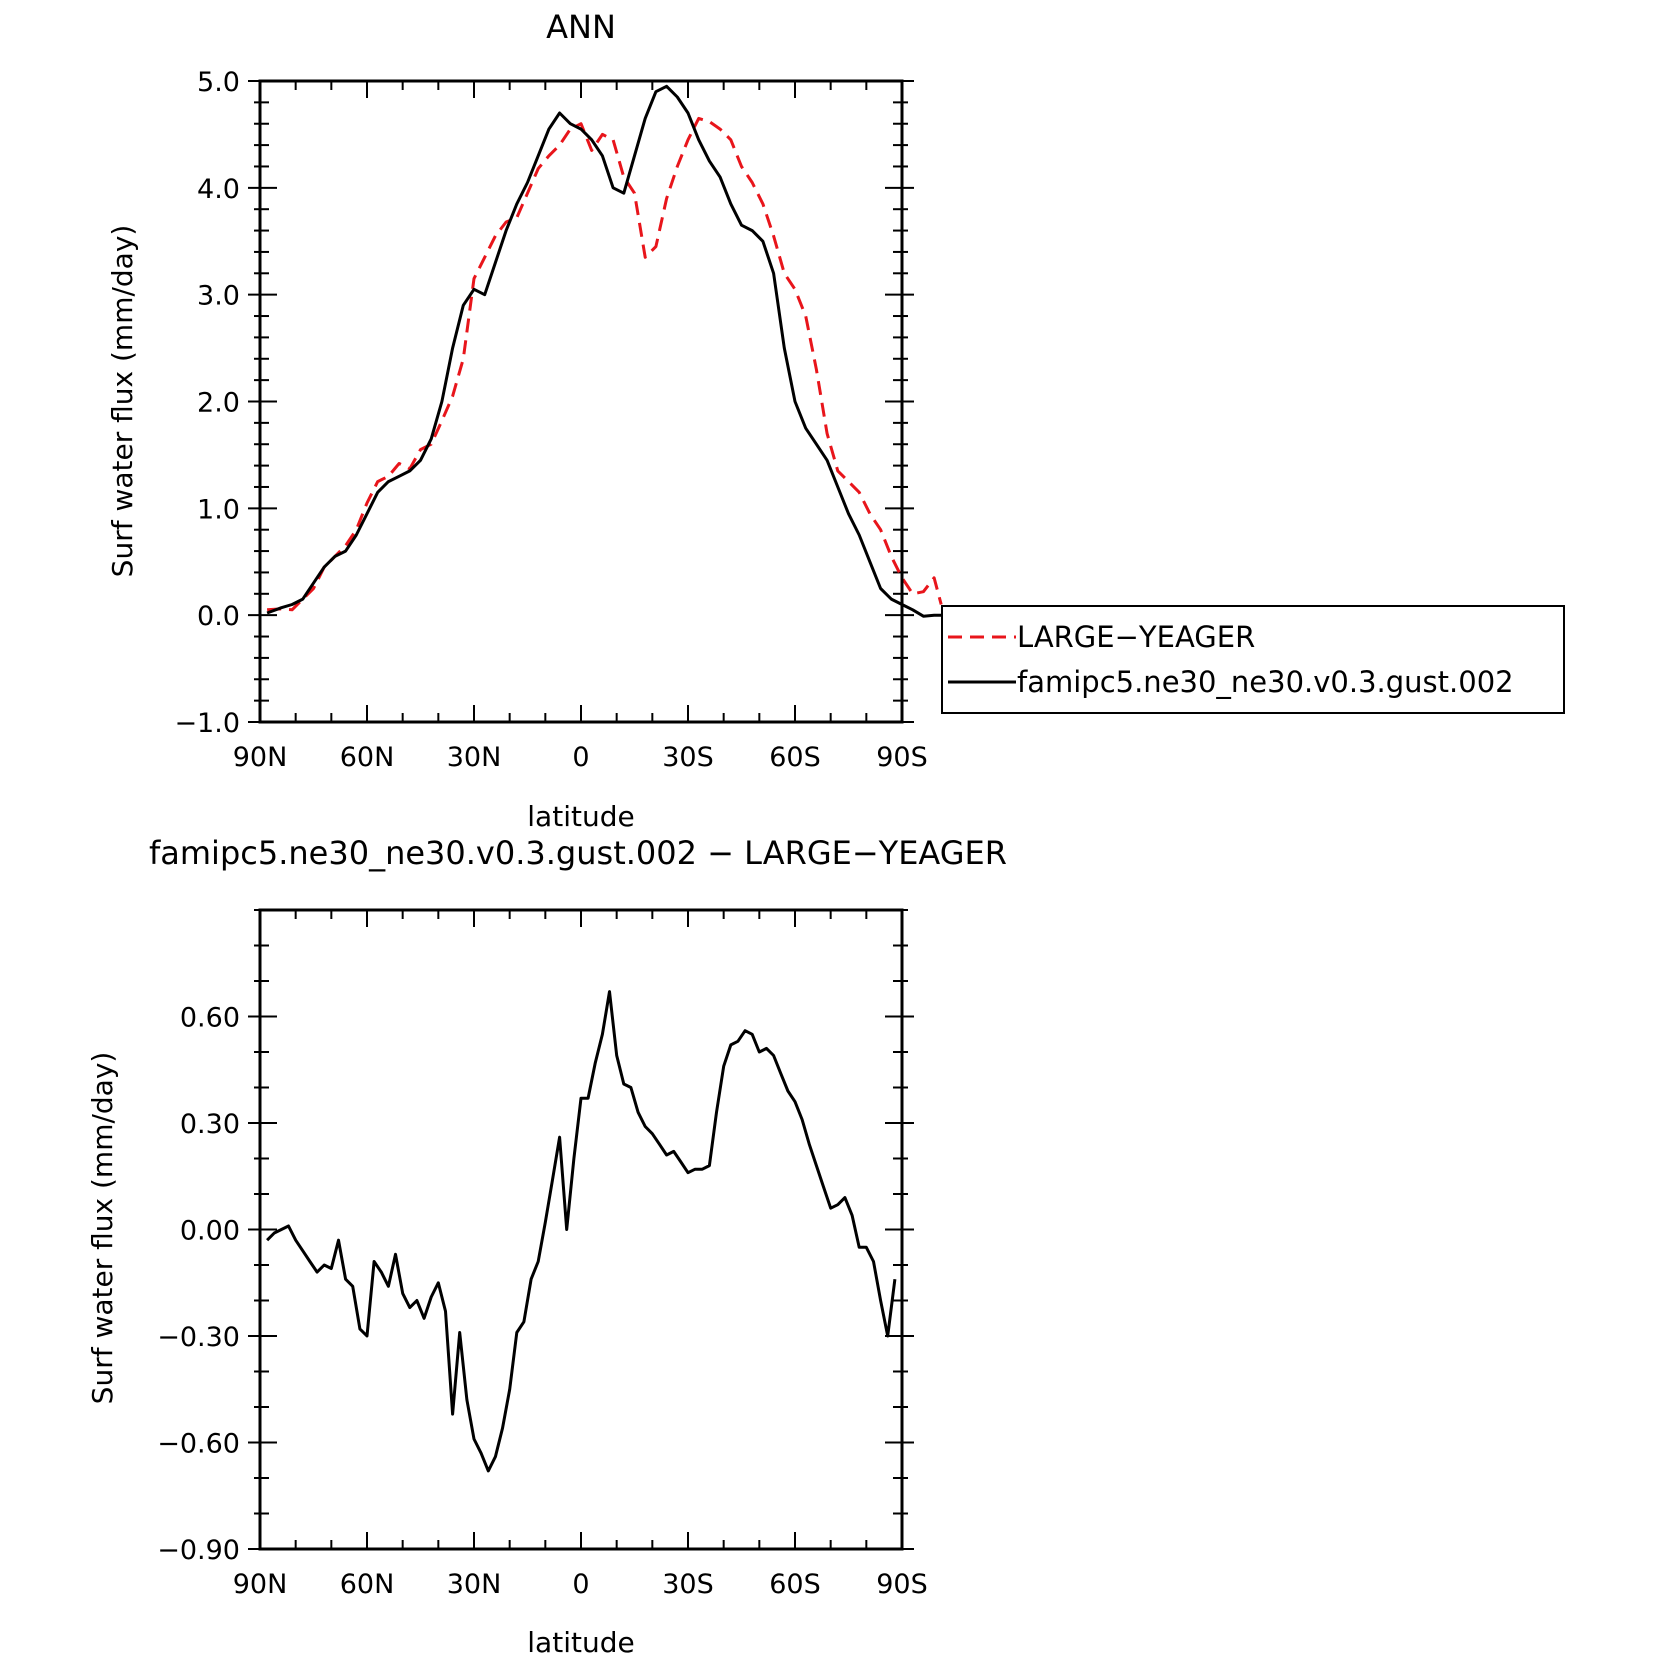  I want to click on top-series-group, so click(611, 351).